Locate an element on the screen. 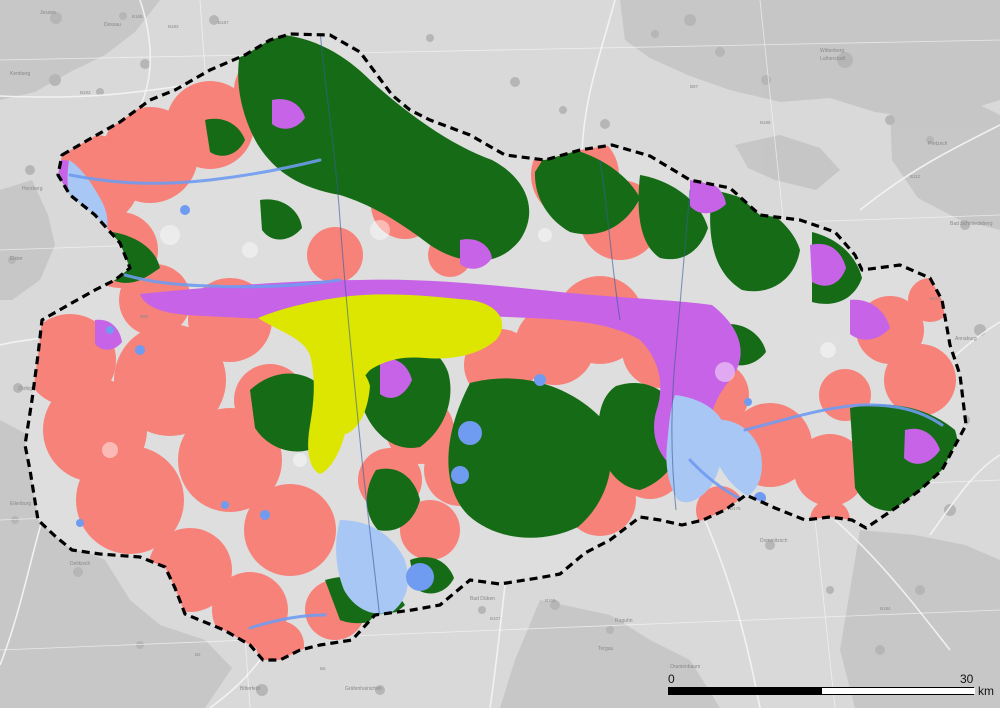 The image size is (1000, 708). scale-bar: 0 30 km is located at coordinates (831, 689).